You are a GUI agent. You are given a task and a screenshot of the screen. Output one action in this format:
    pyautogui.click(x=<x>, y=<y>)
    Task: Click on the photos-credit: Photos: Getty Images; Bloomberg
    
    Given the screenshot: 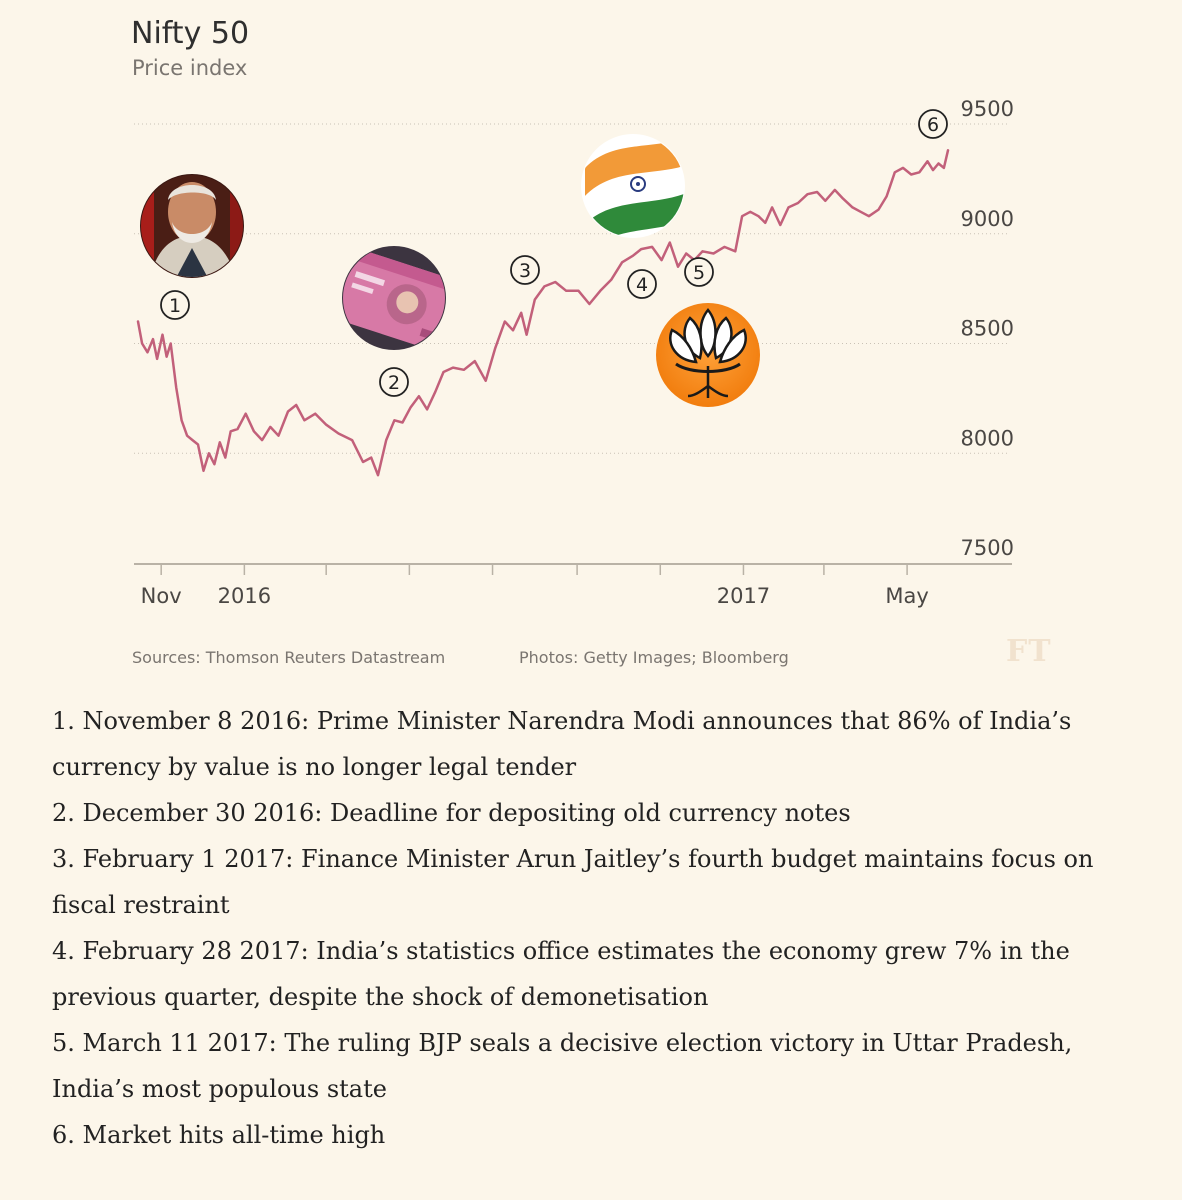 What is the action you would take?
    pyautogui.click(x=654, y=657)
    